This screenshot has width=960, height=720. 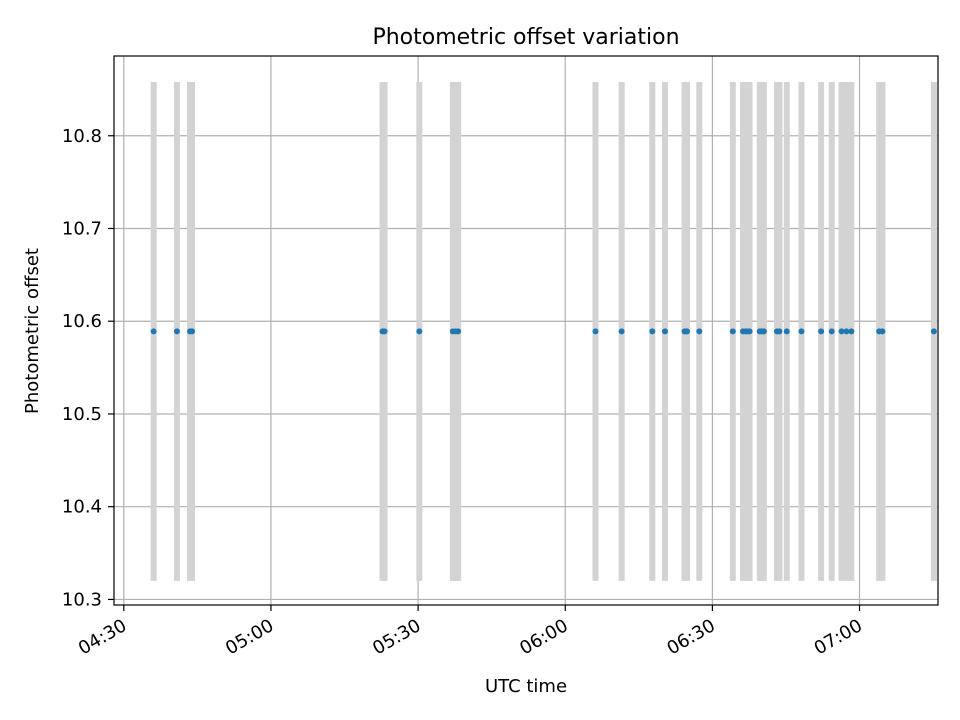 What do you see at coordinates (82, 136) in the screenshot?
I see `y-tick-label: 10.8` at bounding box center [82, 136].